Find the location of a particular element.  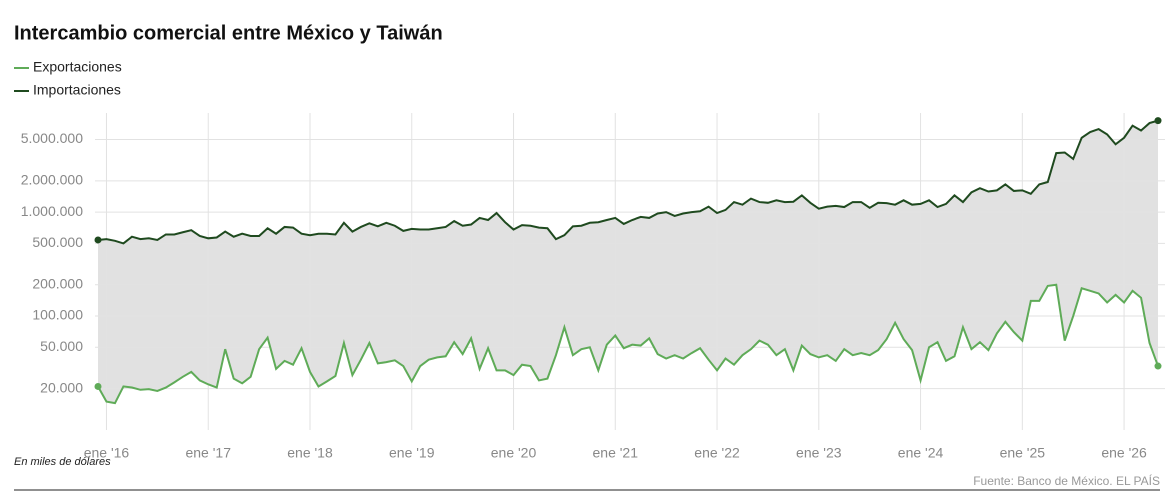

x-tick-label: ene '18 is located at coordinates (310, 453).